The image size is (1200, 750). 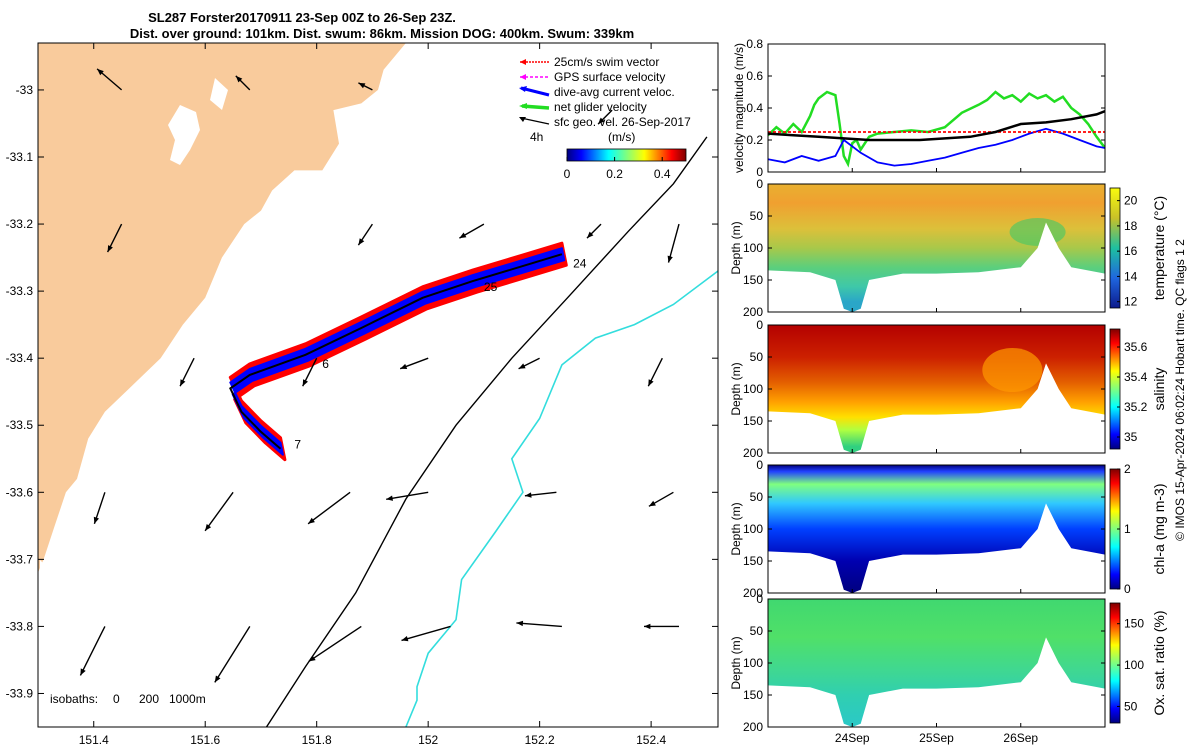 I want to click on isobath-label-0: 0, so click(x=116, y=699).